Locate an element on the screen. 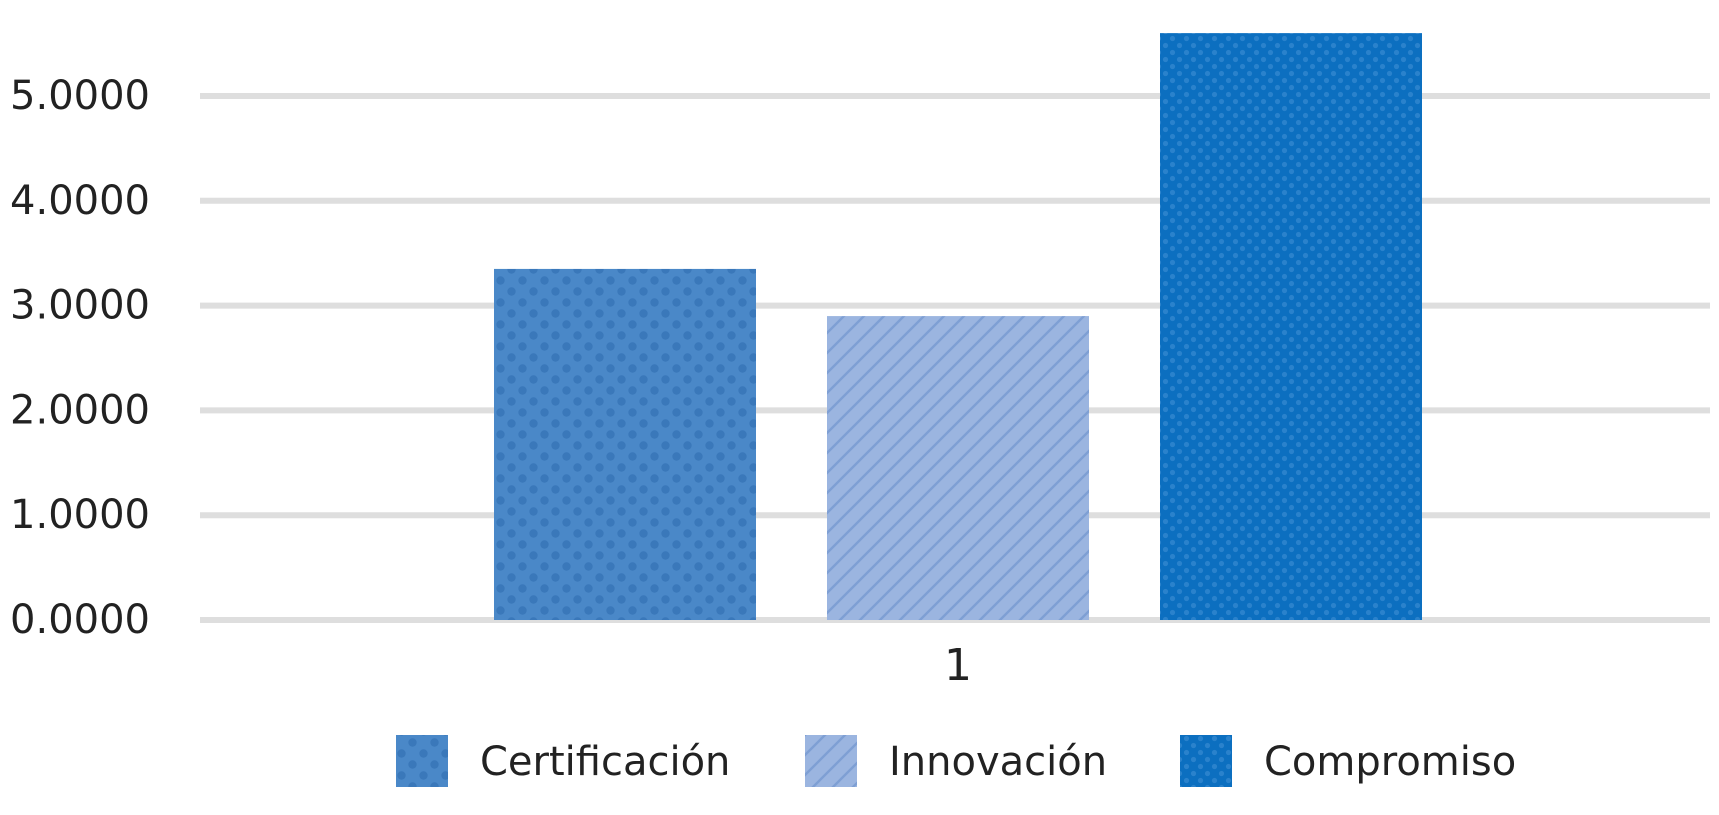 Image resolution: width=1719 pixels, height=815 pixels. y-tick-label: 2.0000 is located at coordinates (80, 410).